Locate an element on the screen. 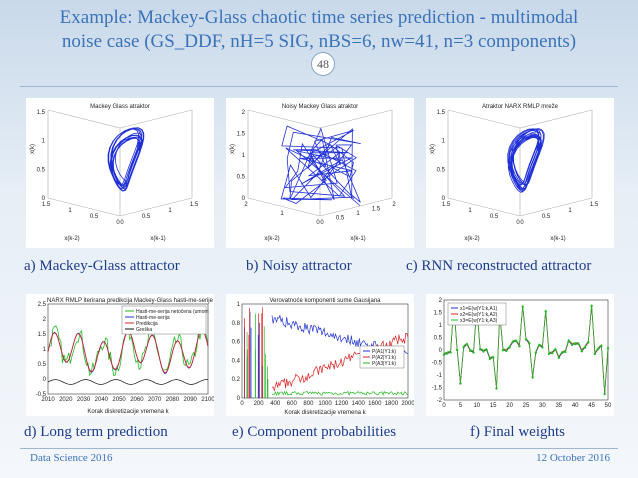 Image resolution: width=638 pixels, height=478 pixels. x-tick-label: 1800 is located at coordinates (392, 404).